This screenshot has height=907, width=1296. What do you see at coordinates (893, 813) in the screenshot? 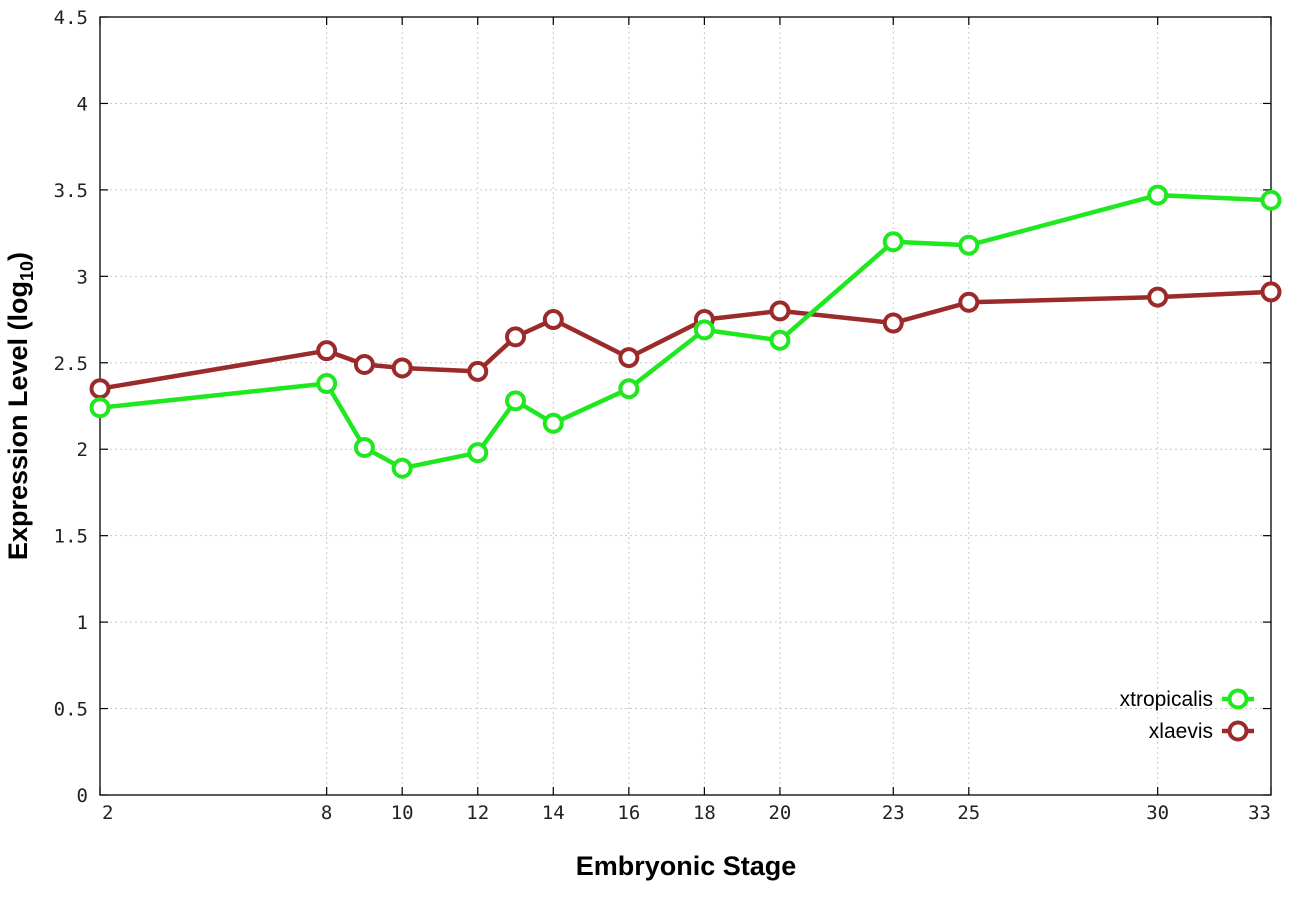
I see `x-tick-label: 23` at bounding box center [893, 813].